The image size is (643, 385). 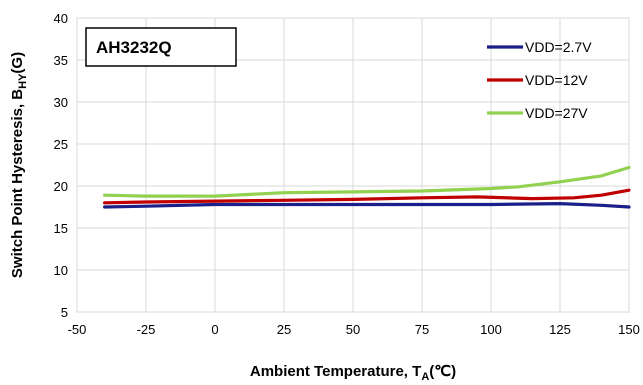 I want to click on x-tick-label: 100, so click(x=491, y=329).